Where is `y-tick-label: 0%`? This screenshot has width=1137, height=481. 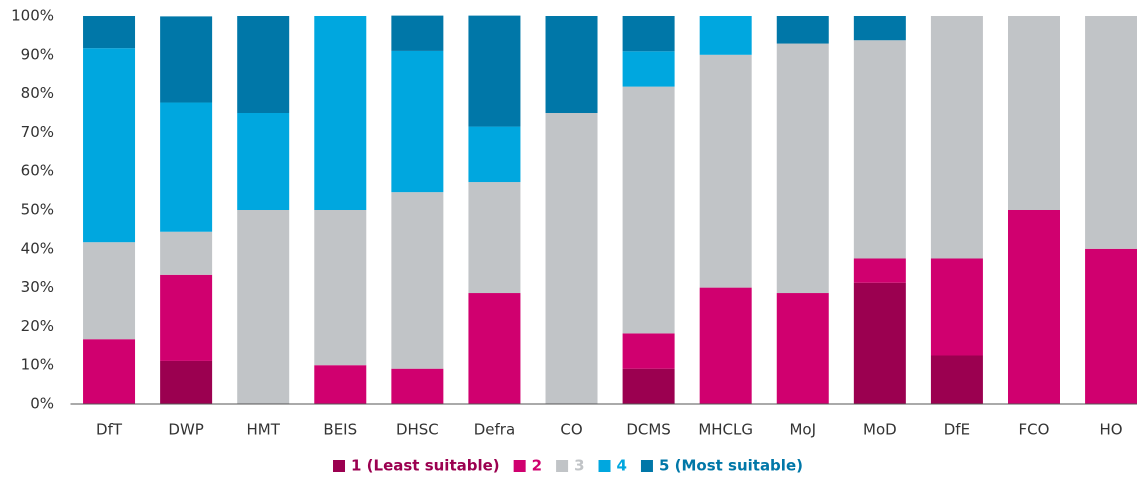 y-tick-label: 0% is located at coordinates (42, 404).